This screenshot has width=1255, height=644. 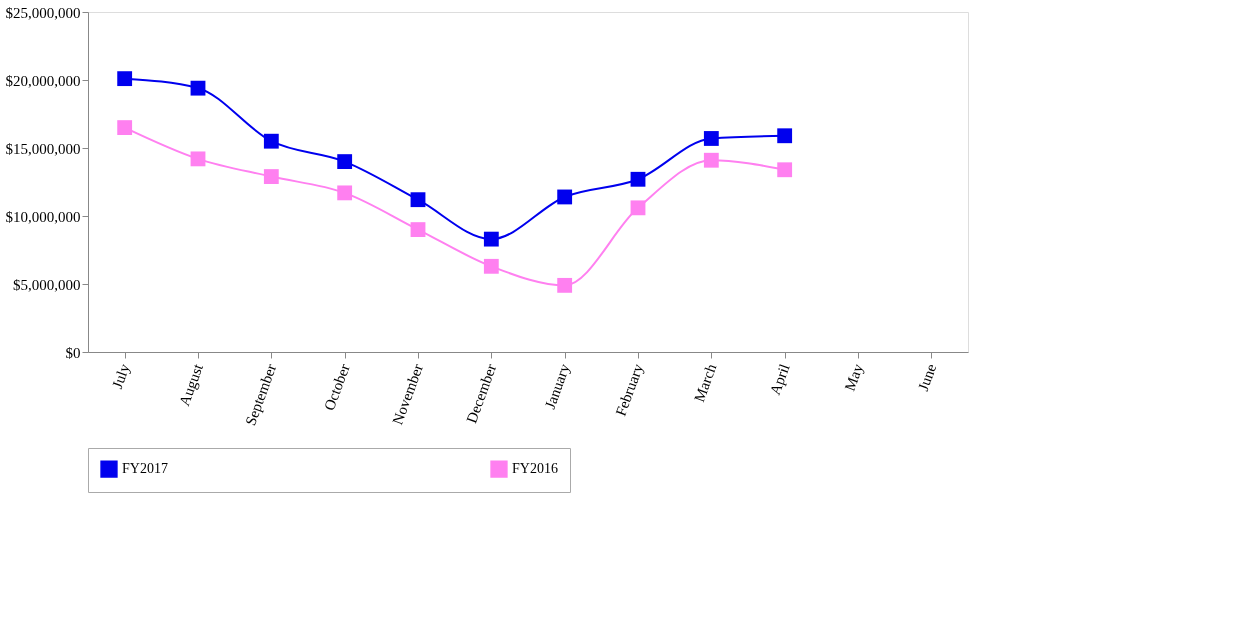 What do you see at coordinates (73, 352) in the screenshot?
I see `y-tick-label: $0` at bounding box center [73, 352].